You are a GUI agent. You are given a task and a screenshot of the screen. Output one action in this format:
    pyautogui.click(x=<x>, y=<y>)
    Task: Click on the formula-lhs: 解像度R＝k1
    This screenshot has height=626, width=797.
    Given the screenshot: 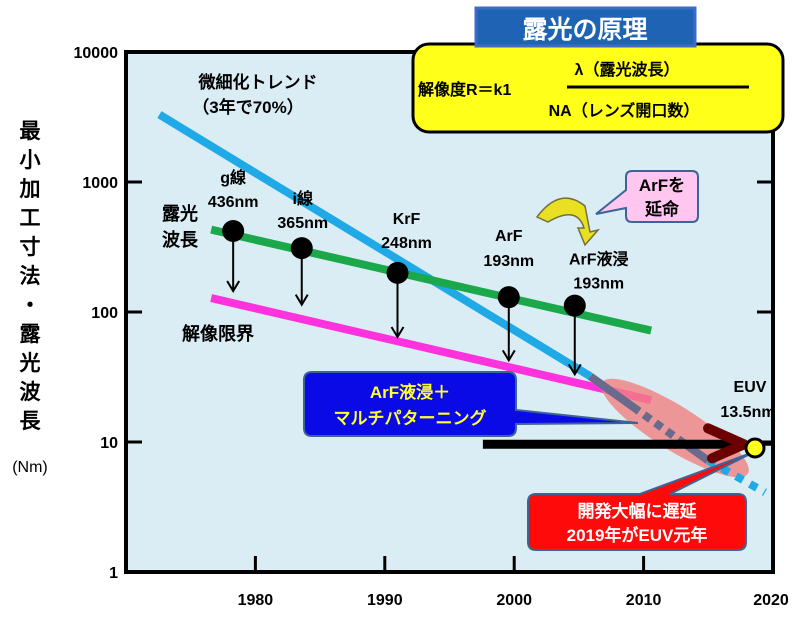 What is the action you would take?
    pyautogui.click(x=464, y=89)
    